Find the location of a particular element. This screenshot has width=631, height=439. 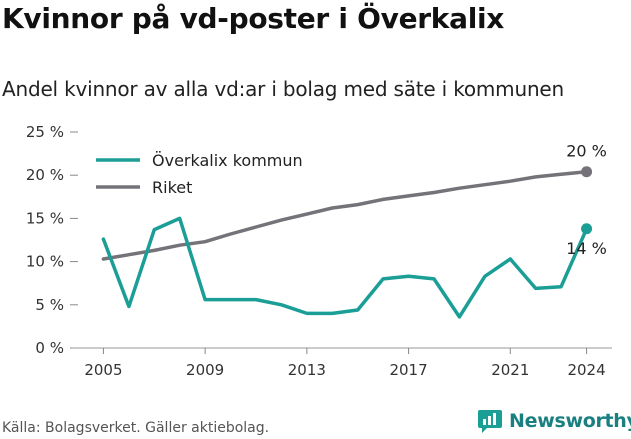

y-tick-label: 20 % is located at coordinates (45, 175).